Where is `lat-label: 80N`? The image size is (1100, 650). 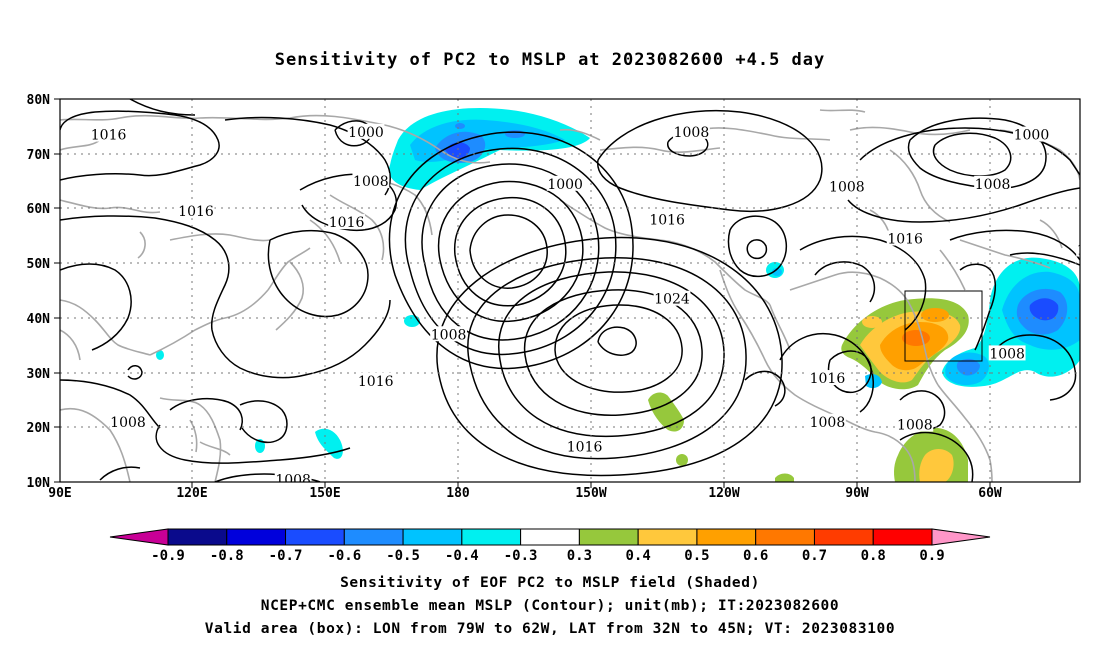 lat-label: 80N is located at coordinates (39, 100).